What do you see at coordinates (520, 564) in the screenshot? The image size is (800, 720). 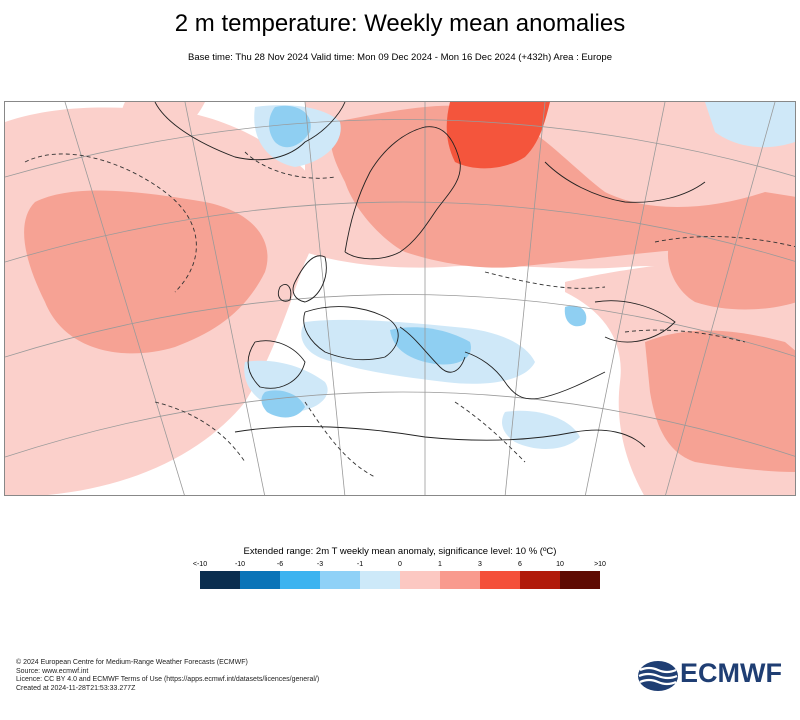 I see `legend-tick: 6` at bounding box center [520, 564].